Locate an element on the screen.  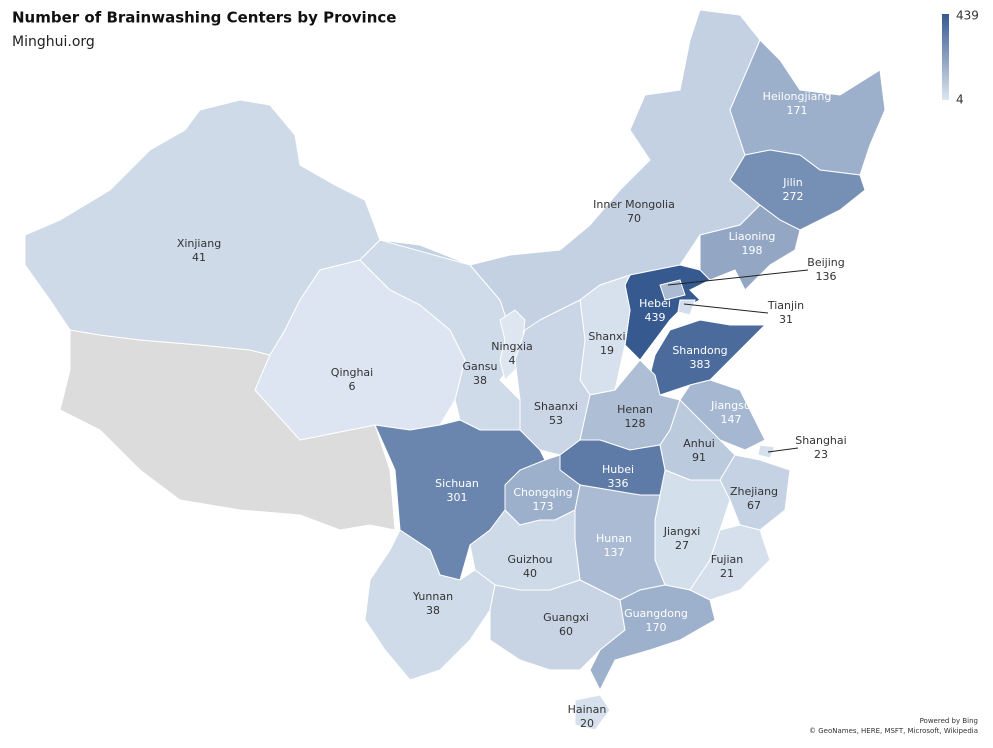
province-value: 91 is located at coordinates (699, 457).